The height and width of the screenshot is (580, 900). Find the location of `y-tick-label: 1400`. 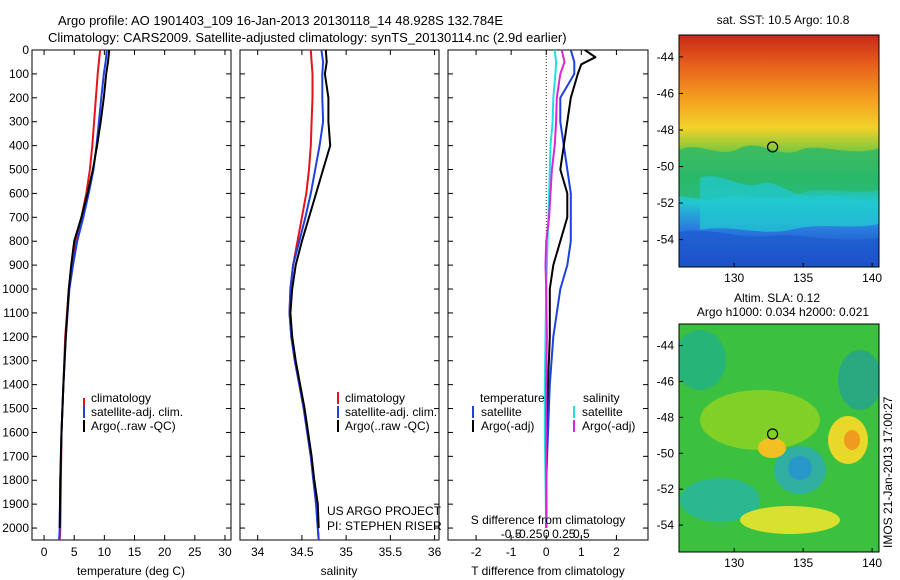

y-tick-label: 1400 is located at coordinates (15, 385).